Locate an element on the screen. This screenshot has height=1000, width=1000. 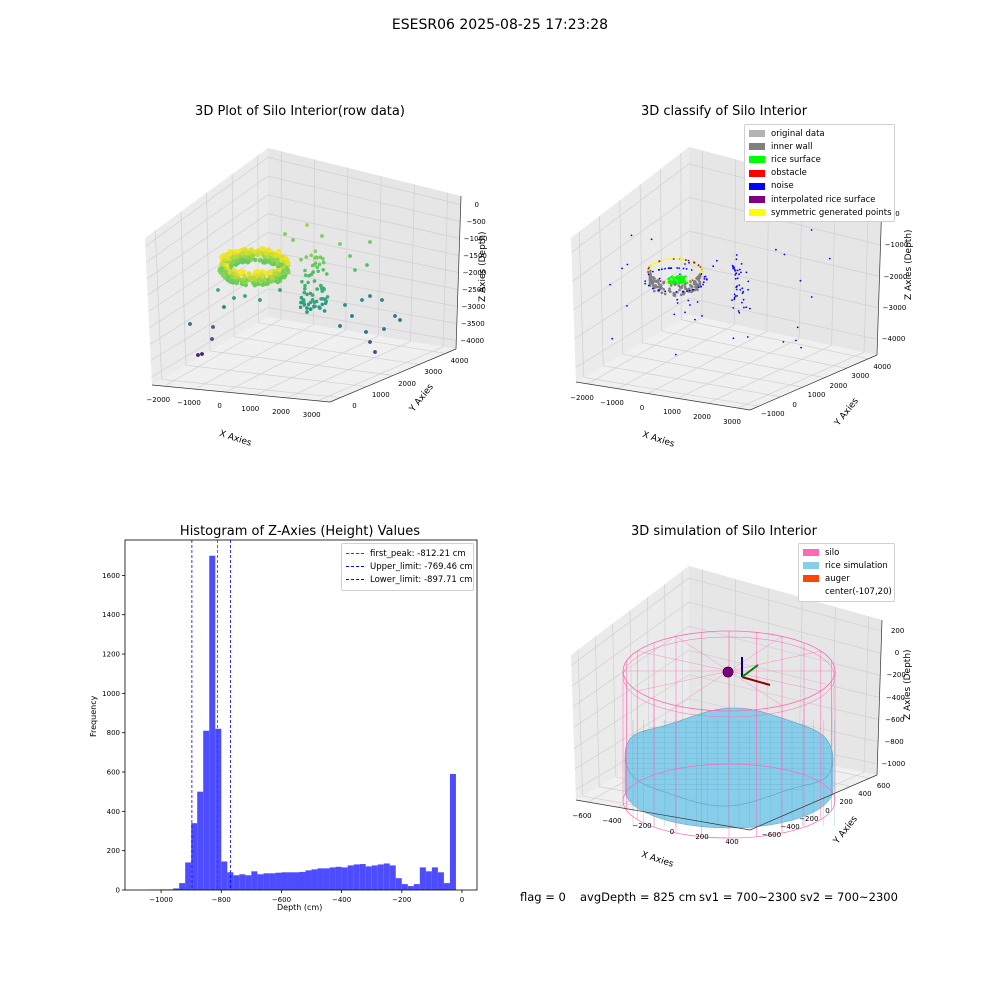
z-tick-label: −2000 is located at coordinates (474, 272).